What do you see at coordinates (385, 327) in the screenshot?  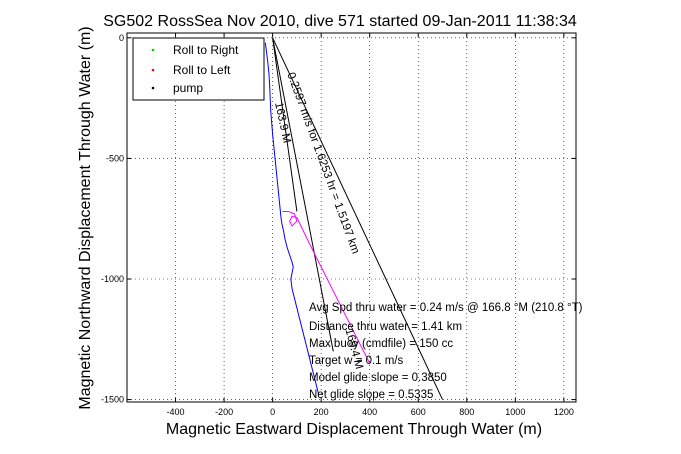 I see `info-distance: Distance thru water = 1.41 km` at bounding box center [385, 327].